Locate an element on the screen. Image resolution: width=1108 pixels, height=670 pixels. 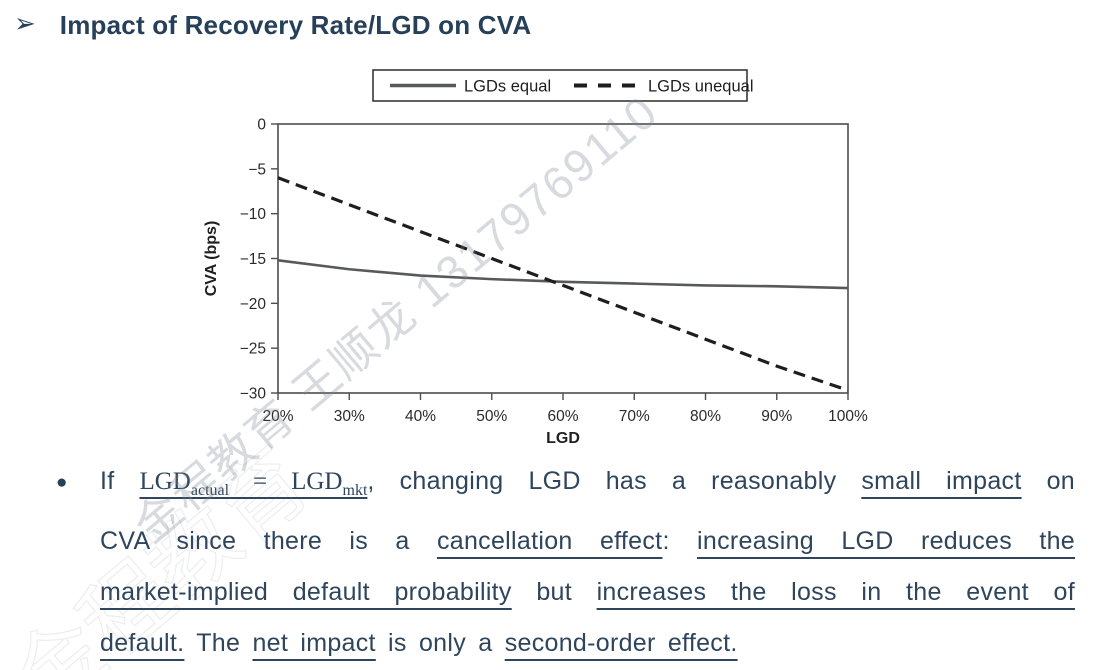
underlined-phrase: increases the loss in the event of is located at coordinates (835, 592).